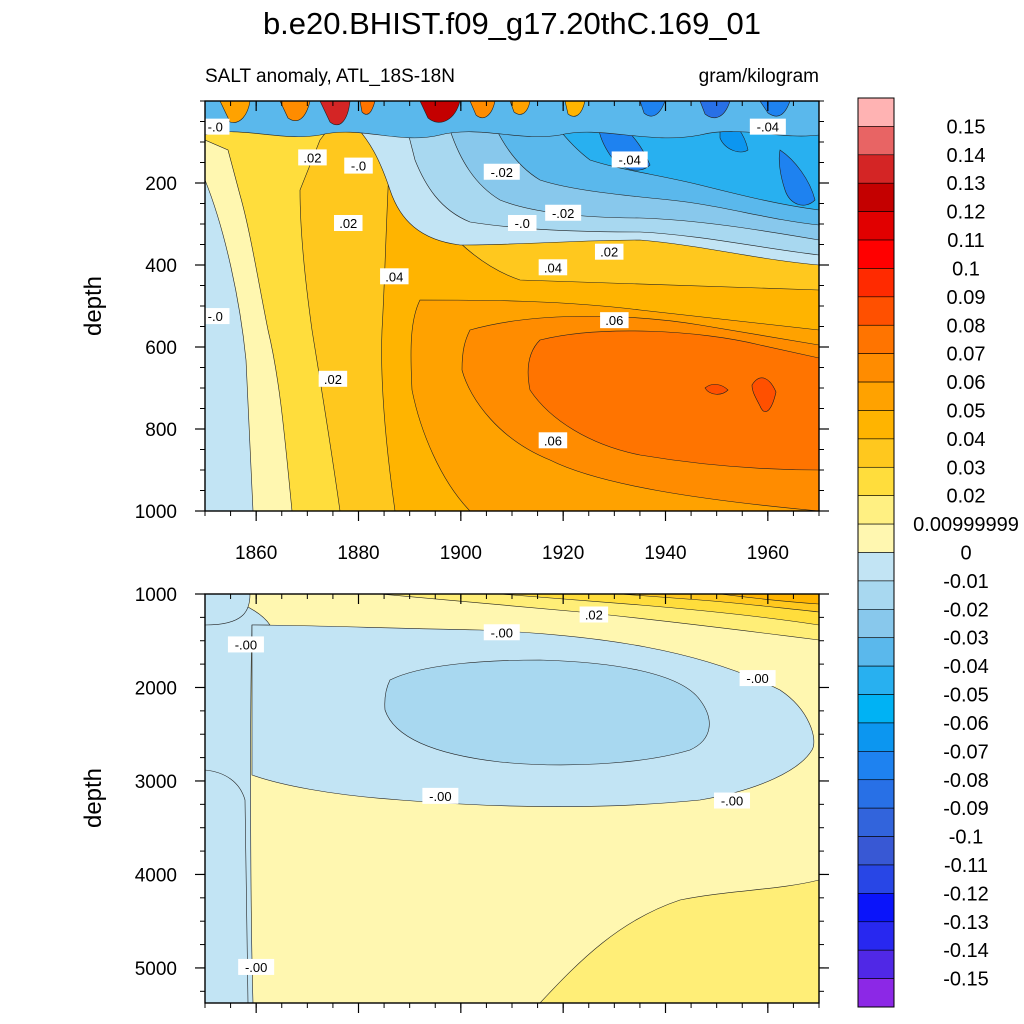  Describe the element at coordinates (966, 951) in the screenshot. I see `colorbar-label: -0.14` at that location.